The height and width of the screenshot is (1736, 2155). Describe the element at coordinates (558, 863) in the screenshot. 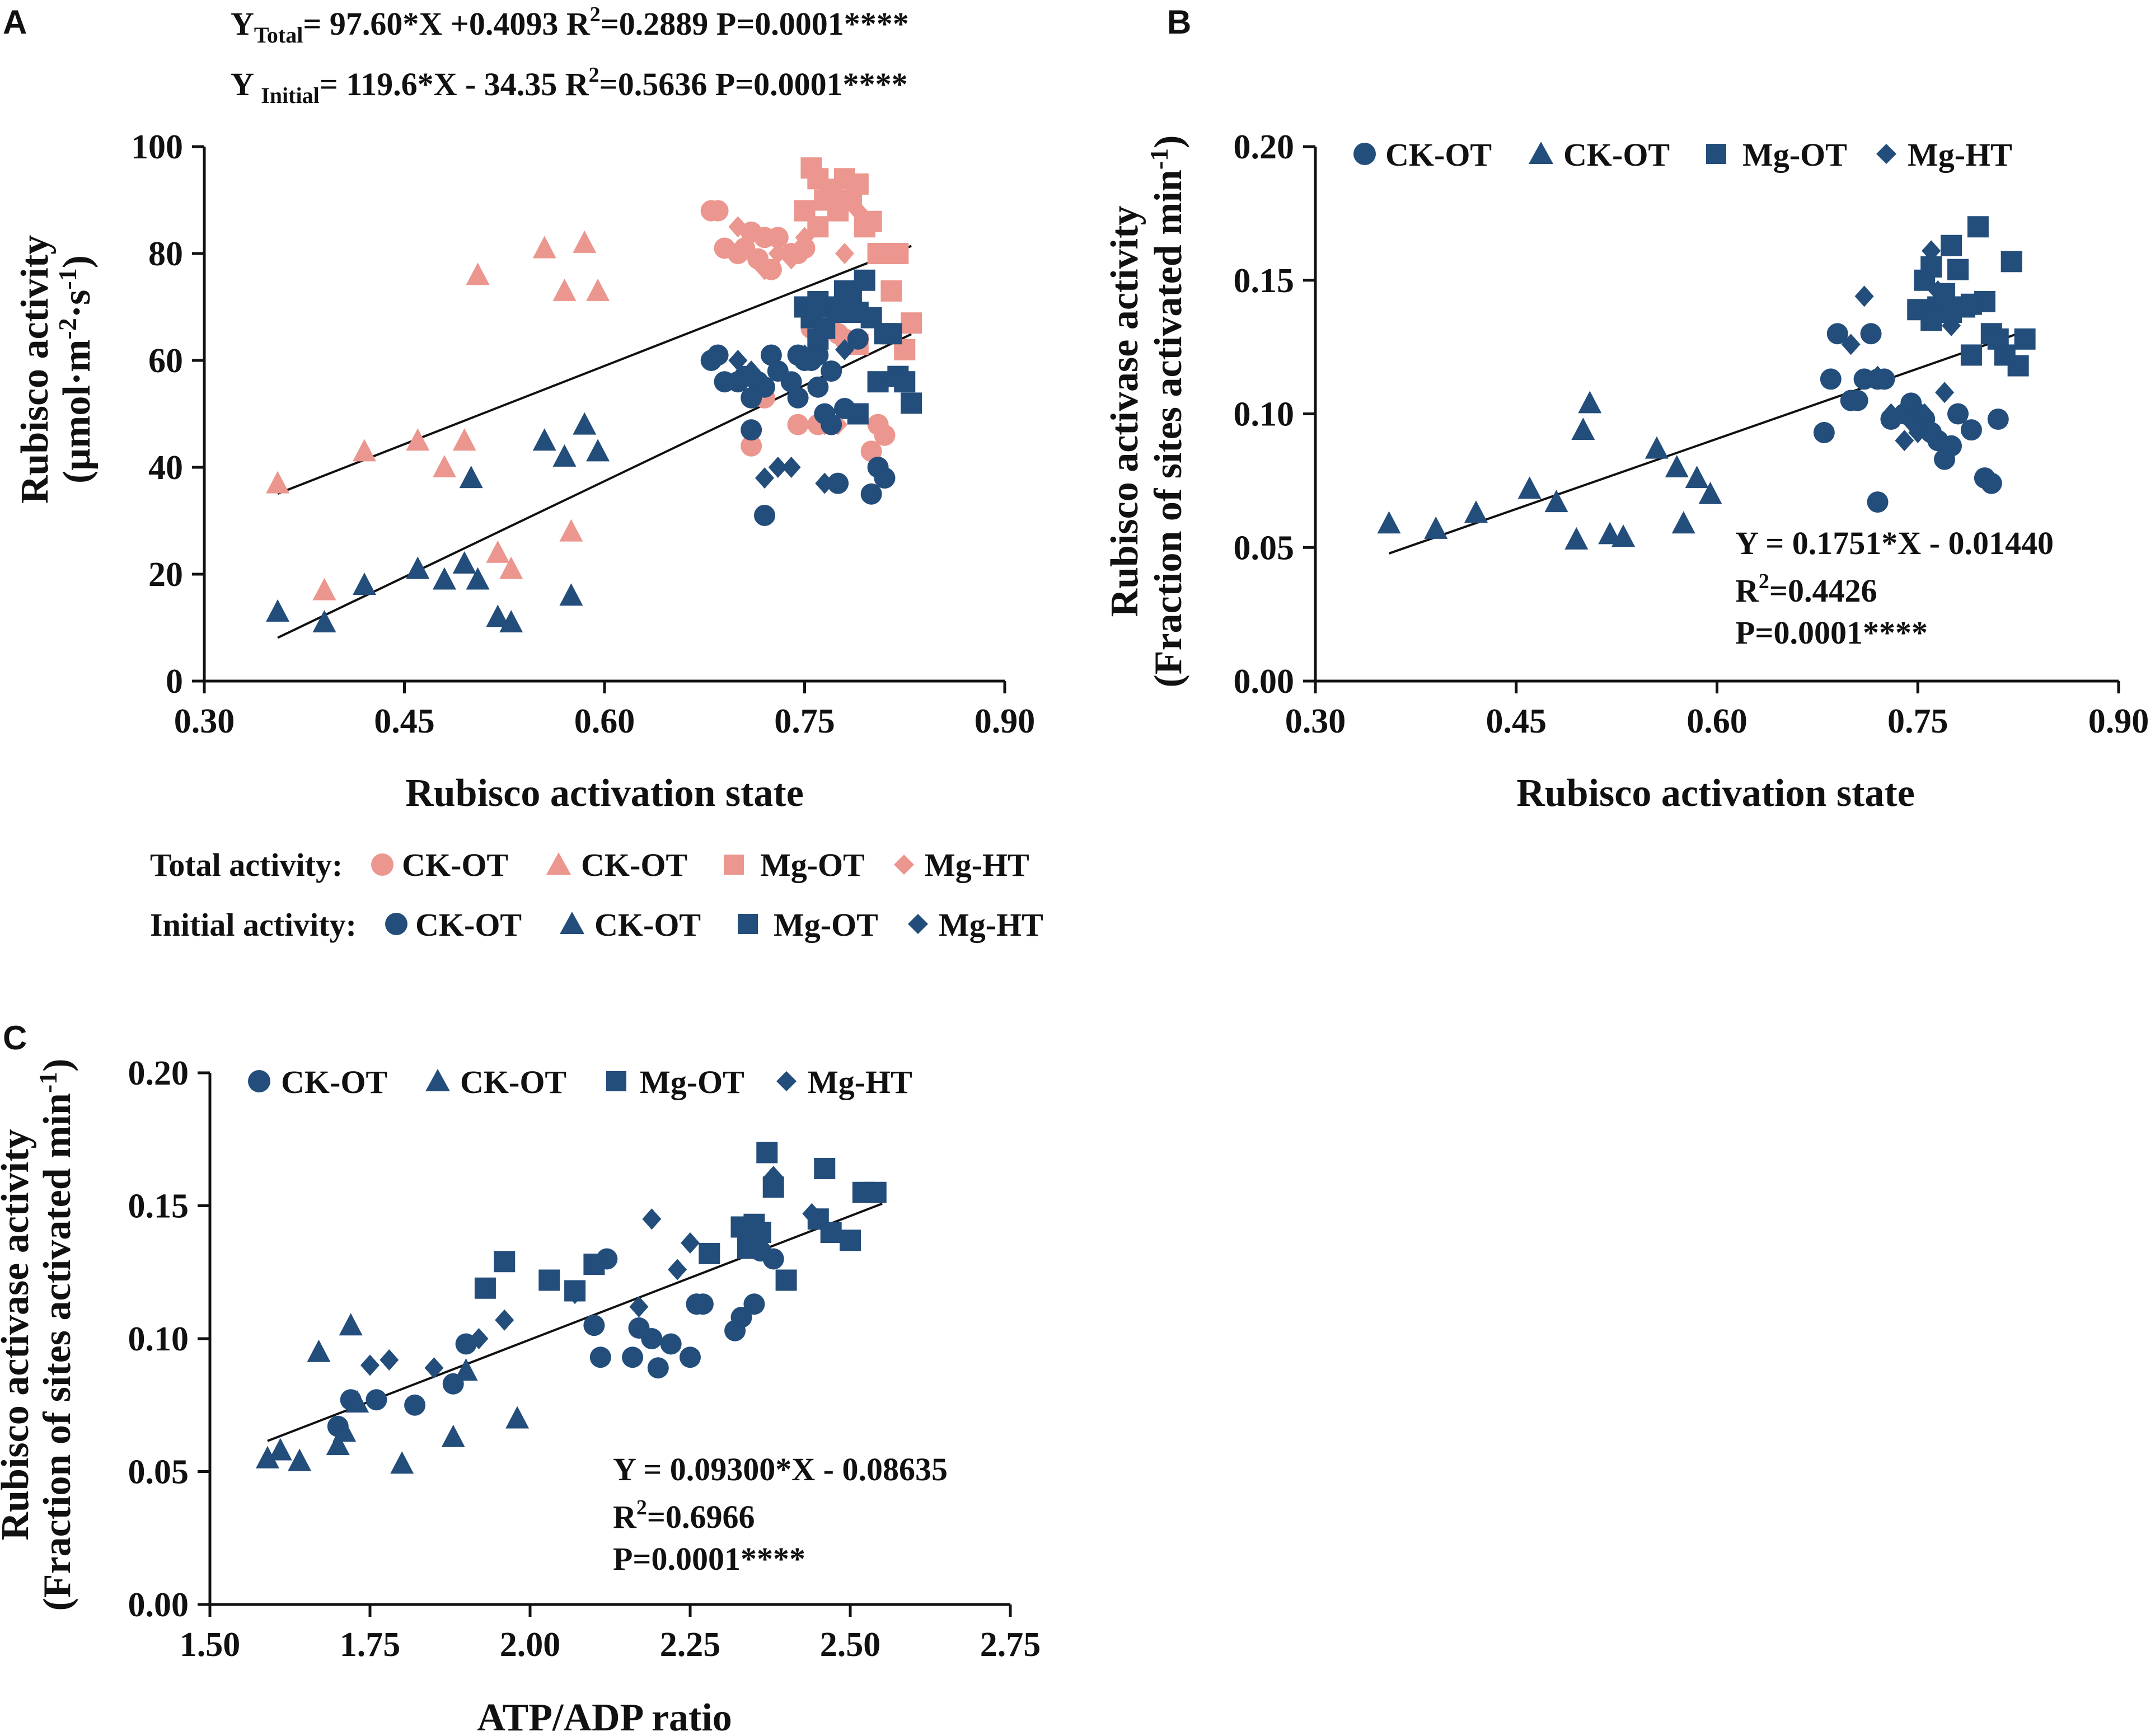

I see `legend-total-ck-ot-triangle-icon` at that location.